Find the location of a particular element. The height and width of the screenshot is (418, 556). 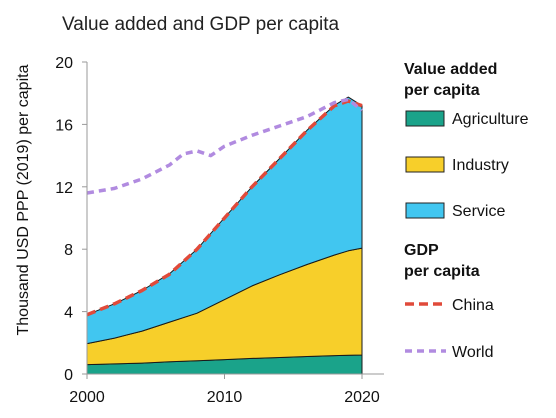

x-axis-ticks: 2000 2010 2020 is located at coordinates (224, 390).